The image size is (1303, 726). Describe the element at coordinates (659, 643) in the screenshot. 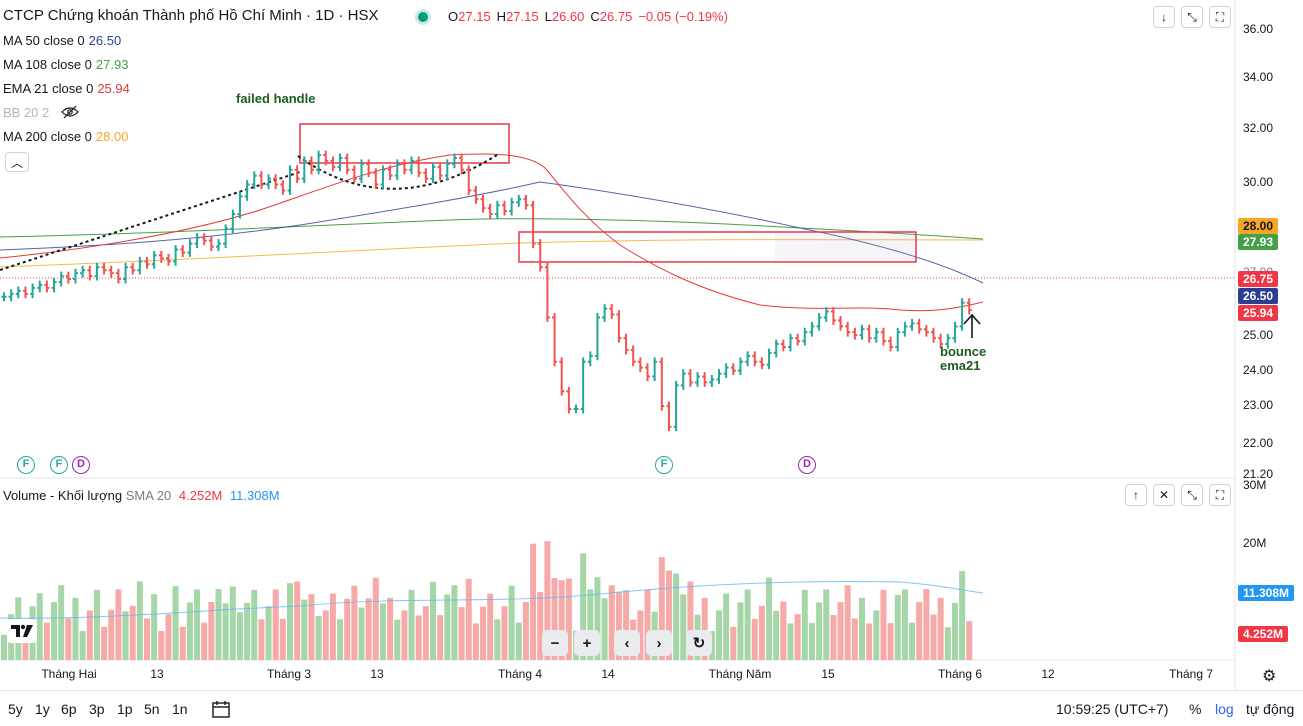

I see `scroll-right-button: ›` at that location.